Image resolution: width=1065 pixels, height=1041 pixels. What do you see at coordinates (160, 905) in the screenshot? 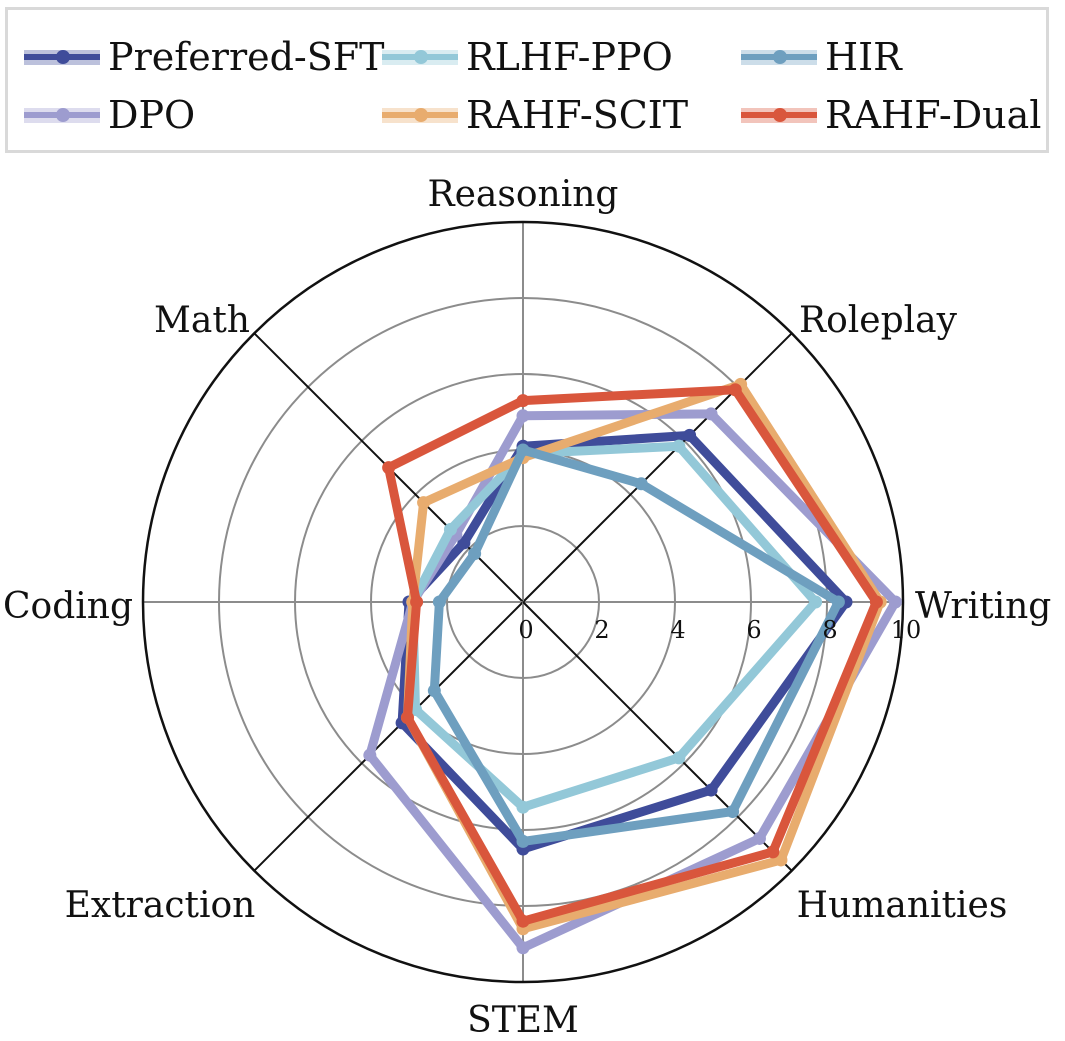
I see `axis-label-extraction: Extraction` at bounding box center [160, 905].